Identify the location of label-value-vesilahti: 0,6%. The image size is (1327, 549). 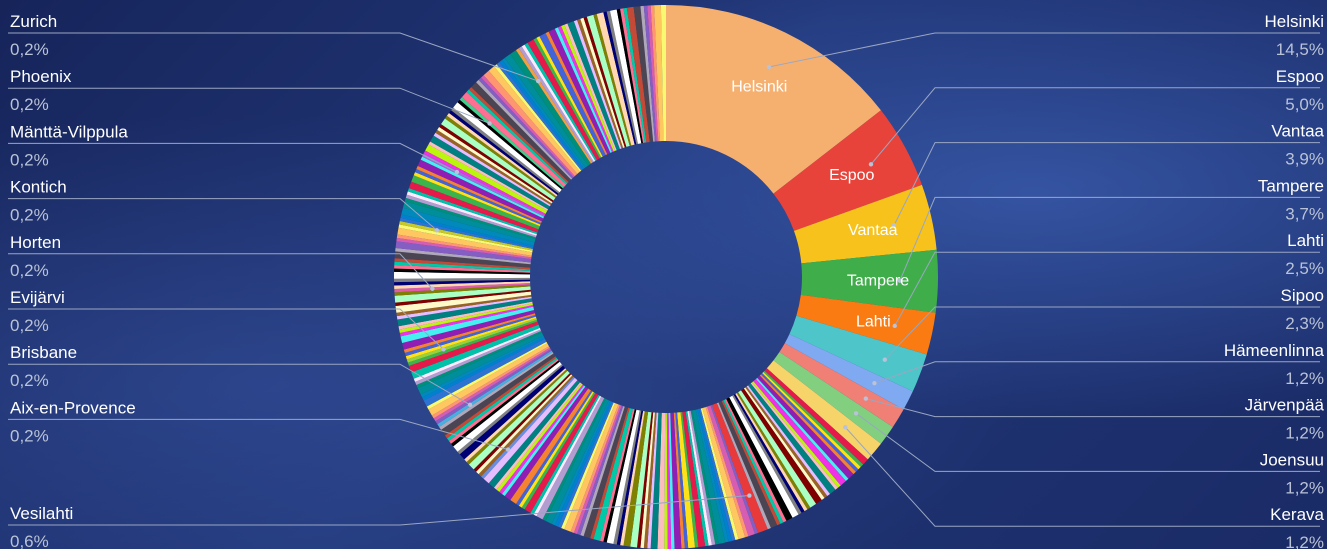
(29, 540).